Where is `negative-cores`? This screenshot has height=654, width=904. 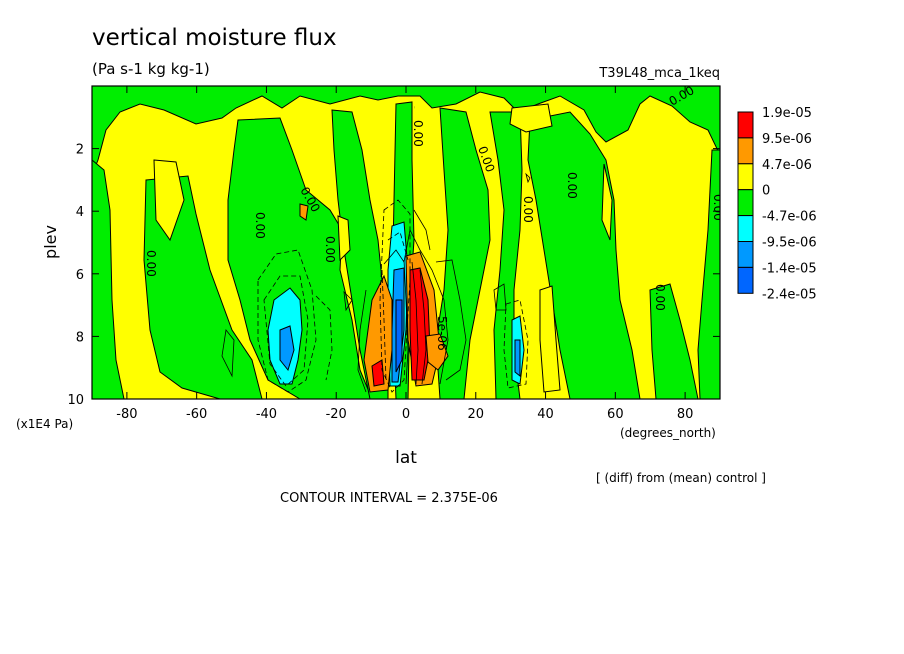
negative-cores is located at coordinates (396, 304).